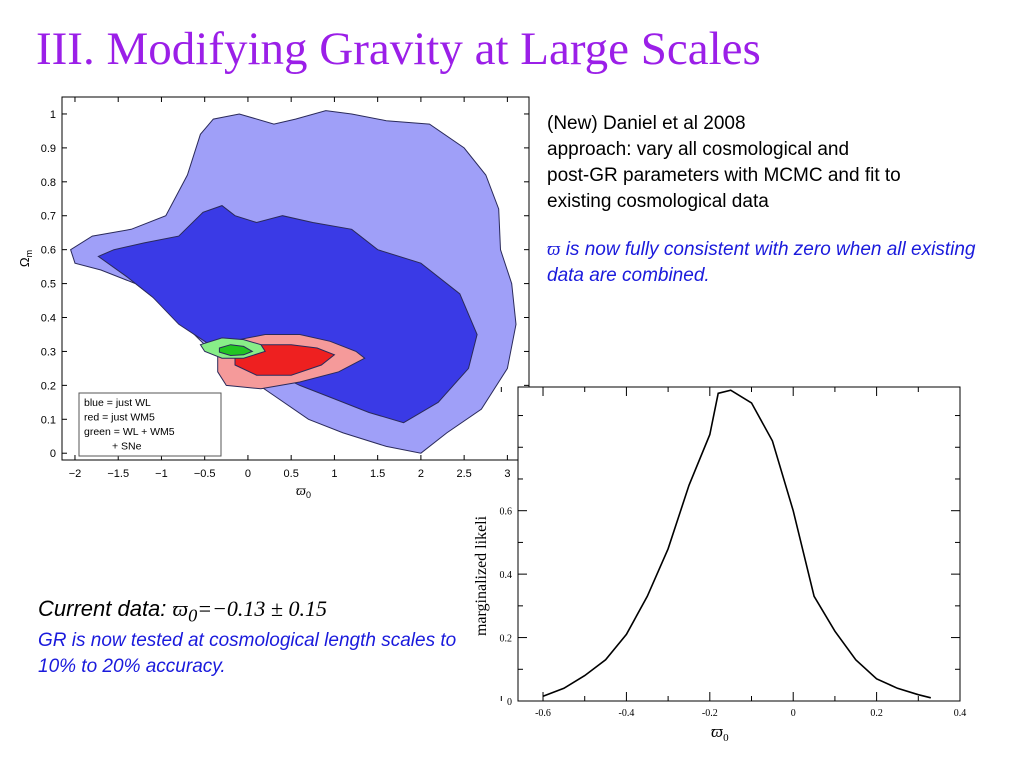 Image resolution: width=1024 pixels, height=768 pixels. I want to click on y-tick-label: 1, so click(53, 115).